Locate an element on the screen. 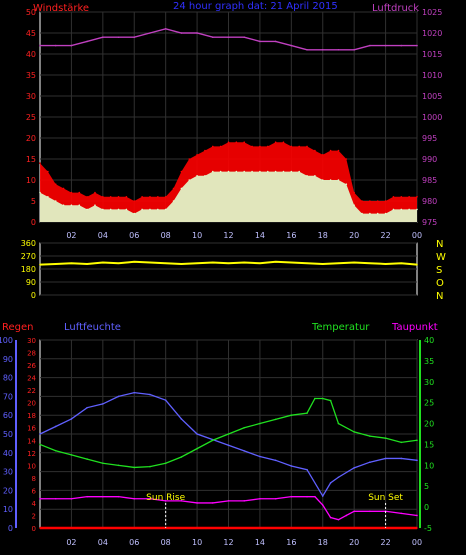 Image resolution: width=466 pixels, height=555 pixels. direction-tick-label: 360 is located at coordinates (28, 243).